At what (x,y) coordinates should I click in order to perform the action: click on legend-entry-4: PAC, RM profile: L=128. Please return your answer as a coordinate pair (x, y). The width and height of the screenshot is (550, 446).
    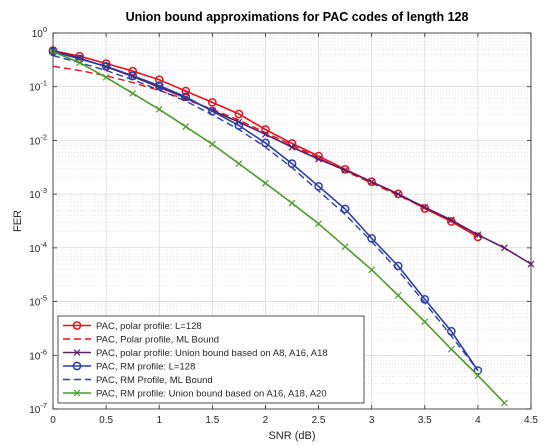
    Looking at the image, I should click on (129, 367).